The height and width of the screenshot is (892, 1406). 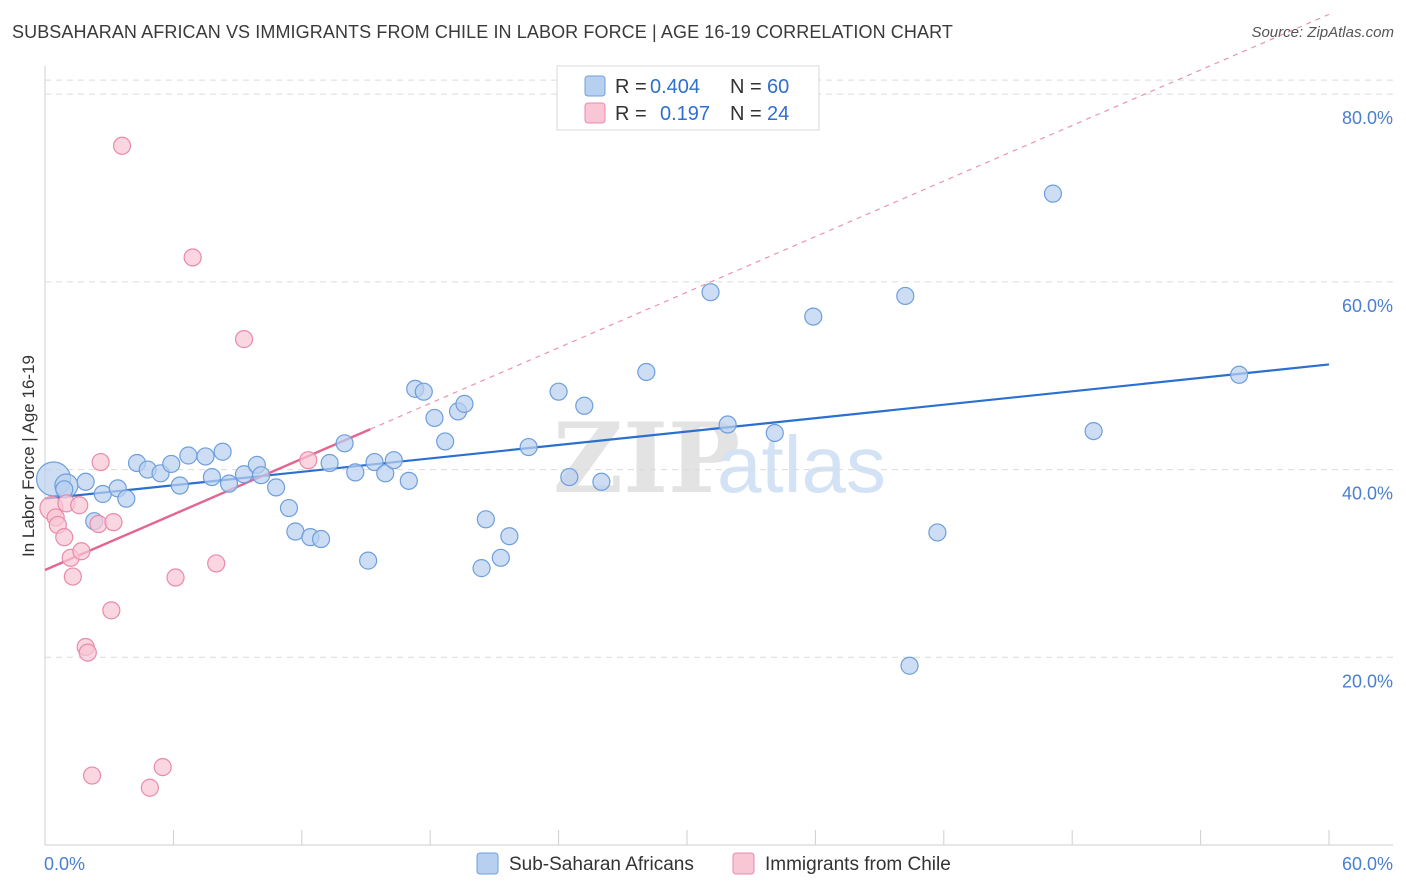 I want to click on x-ticks, so click(x=687, y=837).